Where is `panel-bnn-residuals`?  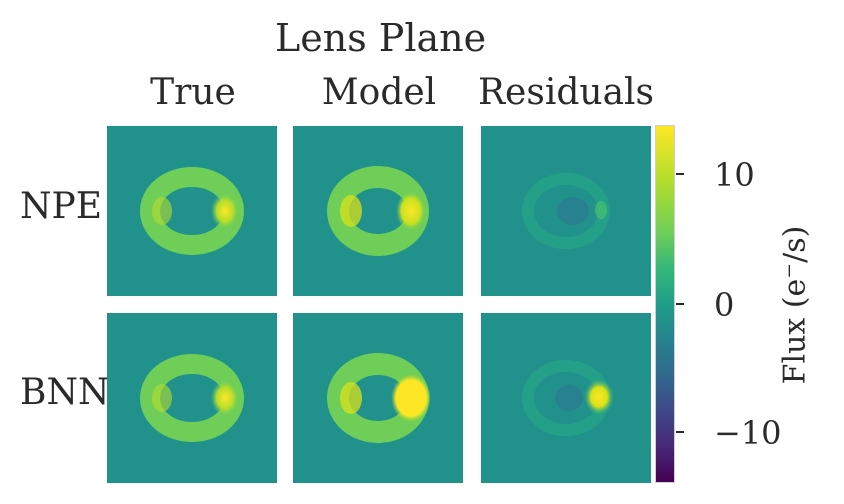 panel-bnn-residuals is located at coordinates (566, 398).